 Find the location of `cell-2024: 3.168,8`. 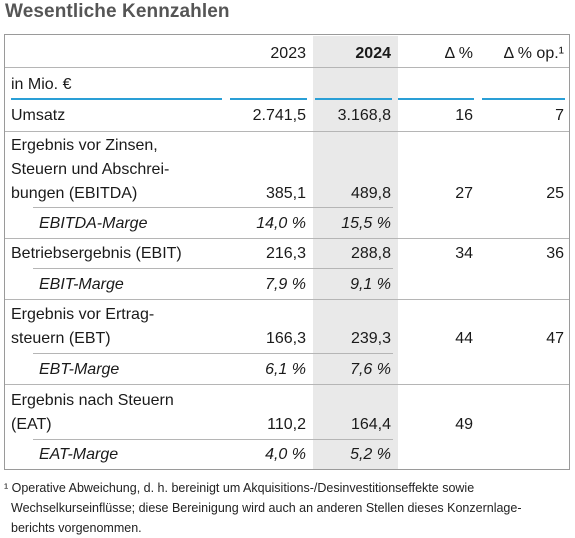

cell-2024: 3.168,8 is located at coordinates (364, 115).